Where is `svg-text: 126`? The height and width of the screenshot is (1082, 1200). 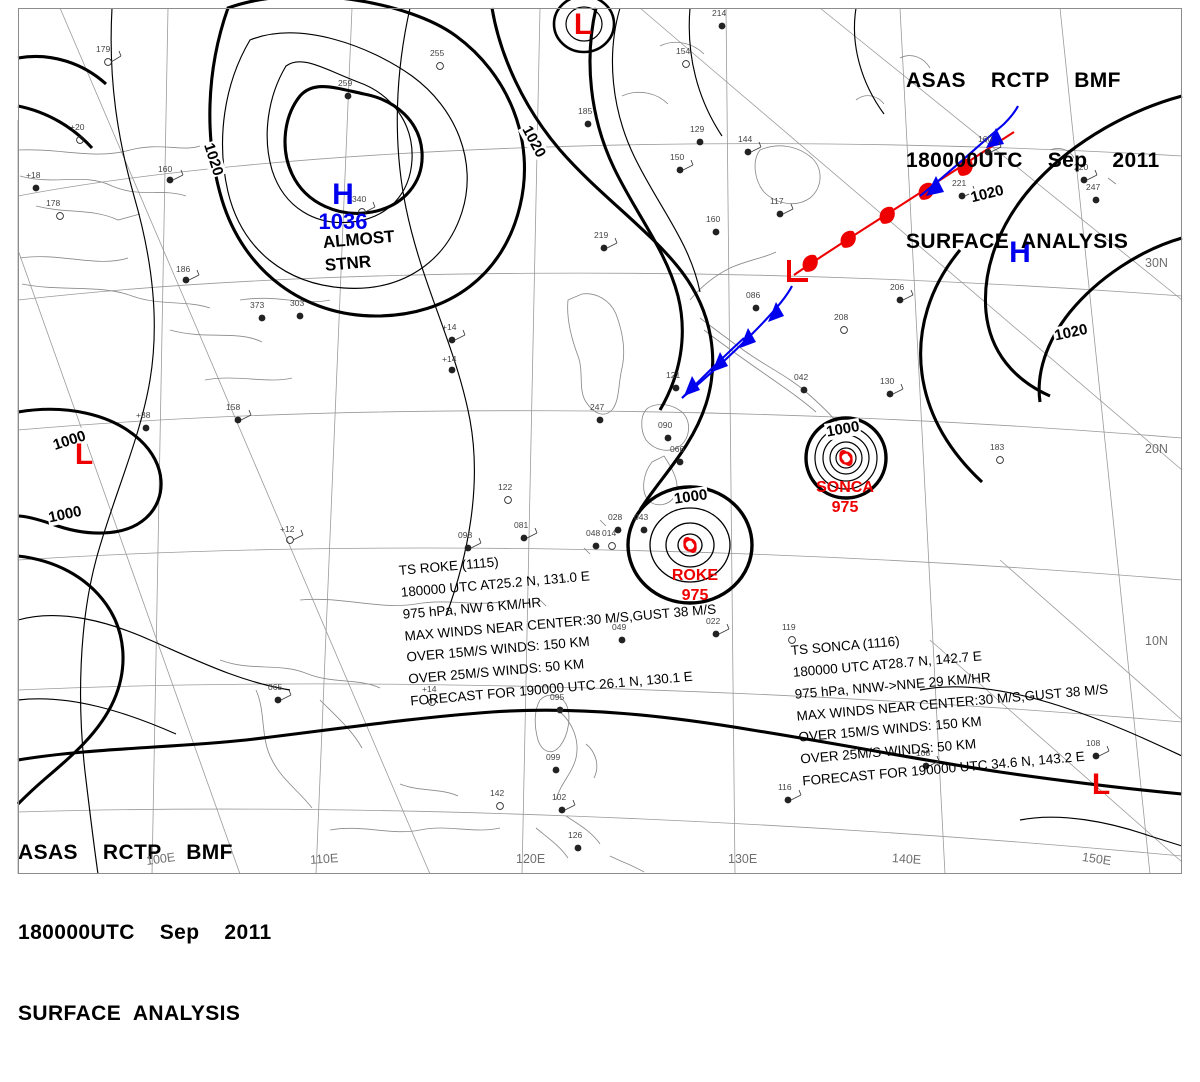
svg-text: 126 is located at coordinates (575, 835).